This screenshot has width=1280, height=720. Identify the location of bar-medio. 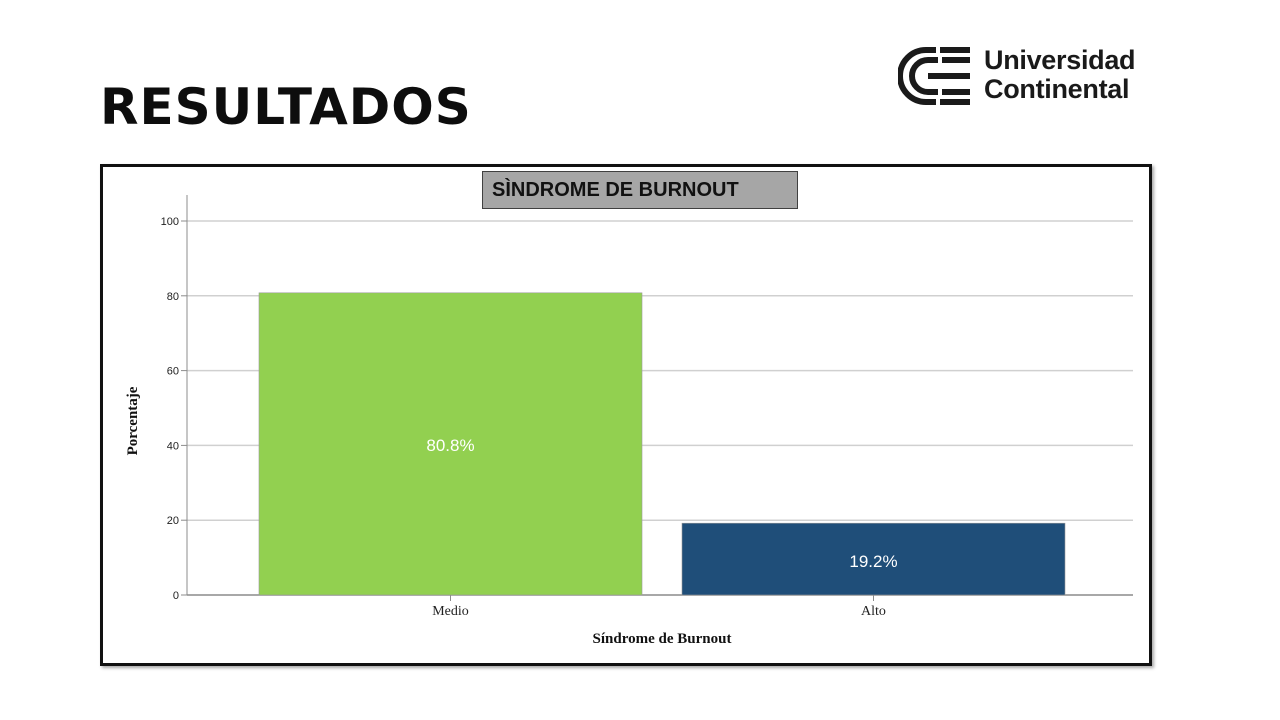
(450, 444).